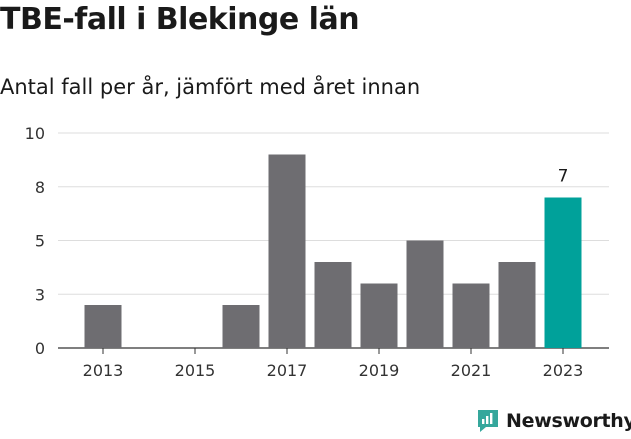 This screenshot has height=439, width=631. What do you see at coordinates (103, 326) in the screenshot?
I see `bar-2013` at bounding box center [103, 326].